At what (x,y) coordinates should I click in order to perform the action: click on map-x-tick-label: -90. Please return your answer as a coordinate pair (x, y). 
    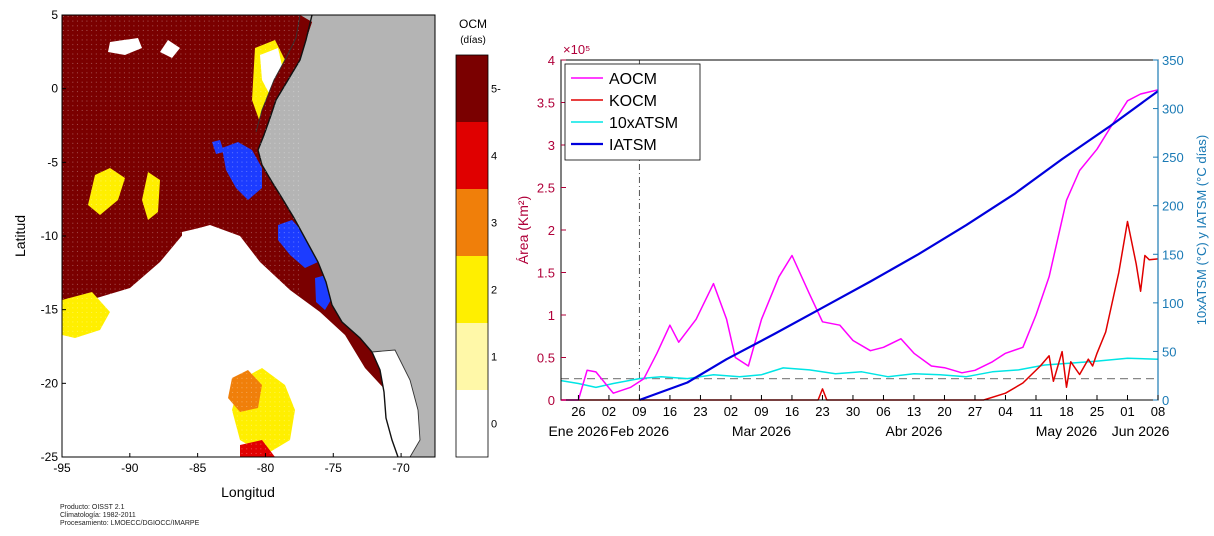
    Looking at the image, I should click on (130, 468).